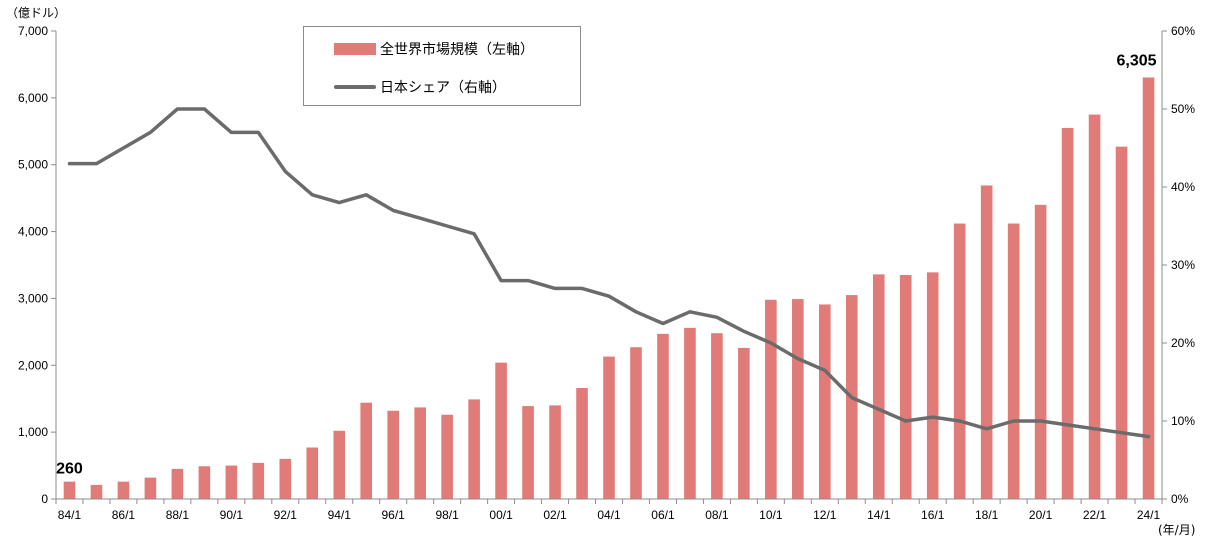  I want to click on annotation-first-value: 260, so click(69, 469).